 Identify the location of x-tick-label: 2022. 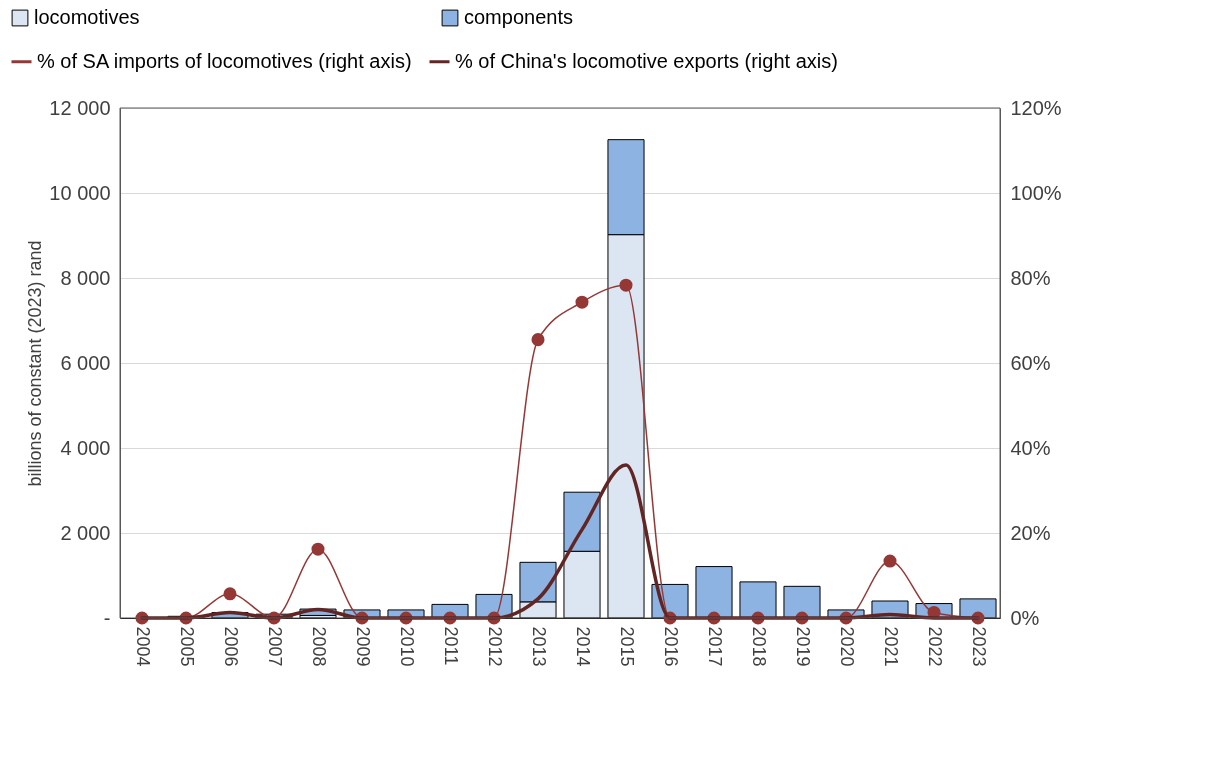
(935, 646).